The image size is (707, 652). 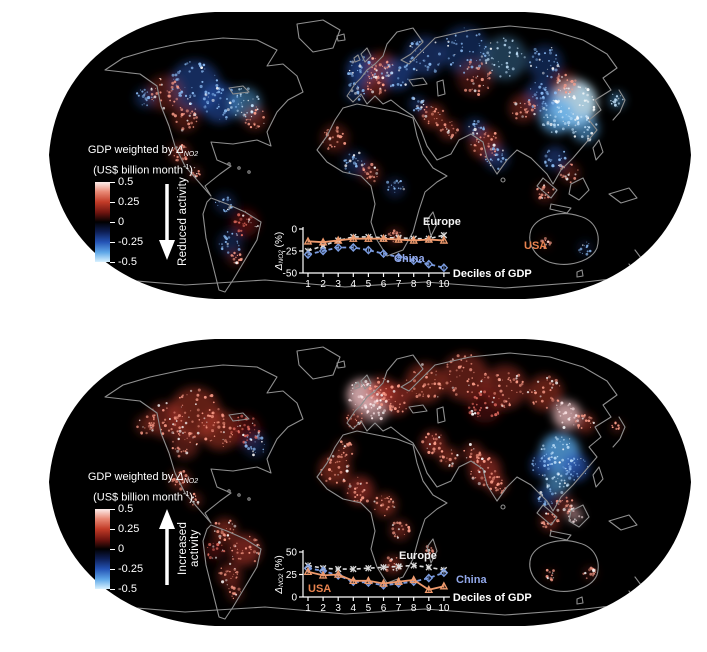 What do you see at coordinates (292, 553) in the screenshot?
I see `svg-text: 50` at bounding box center [292, 553].